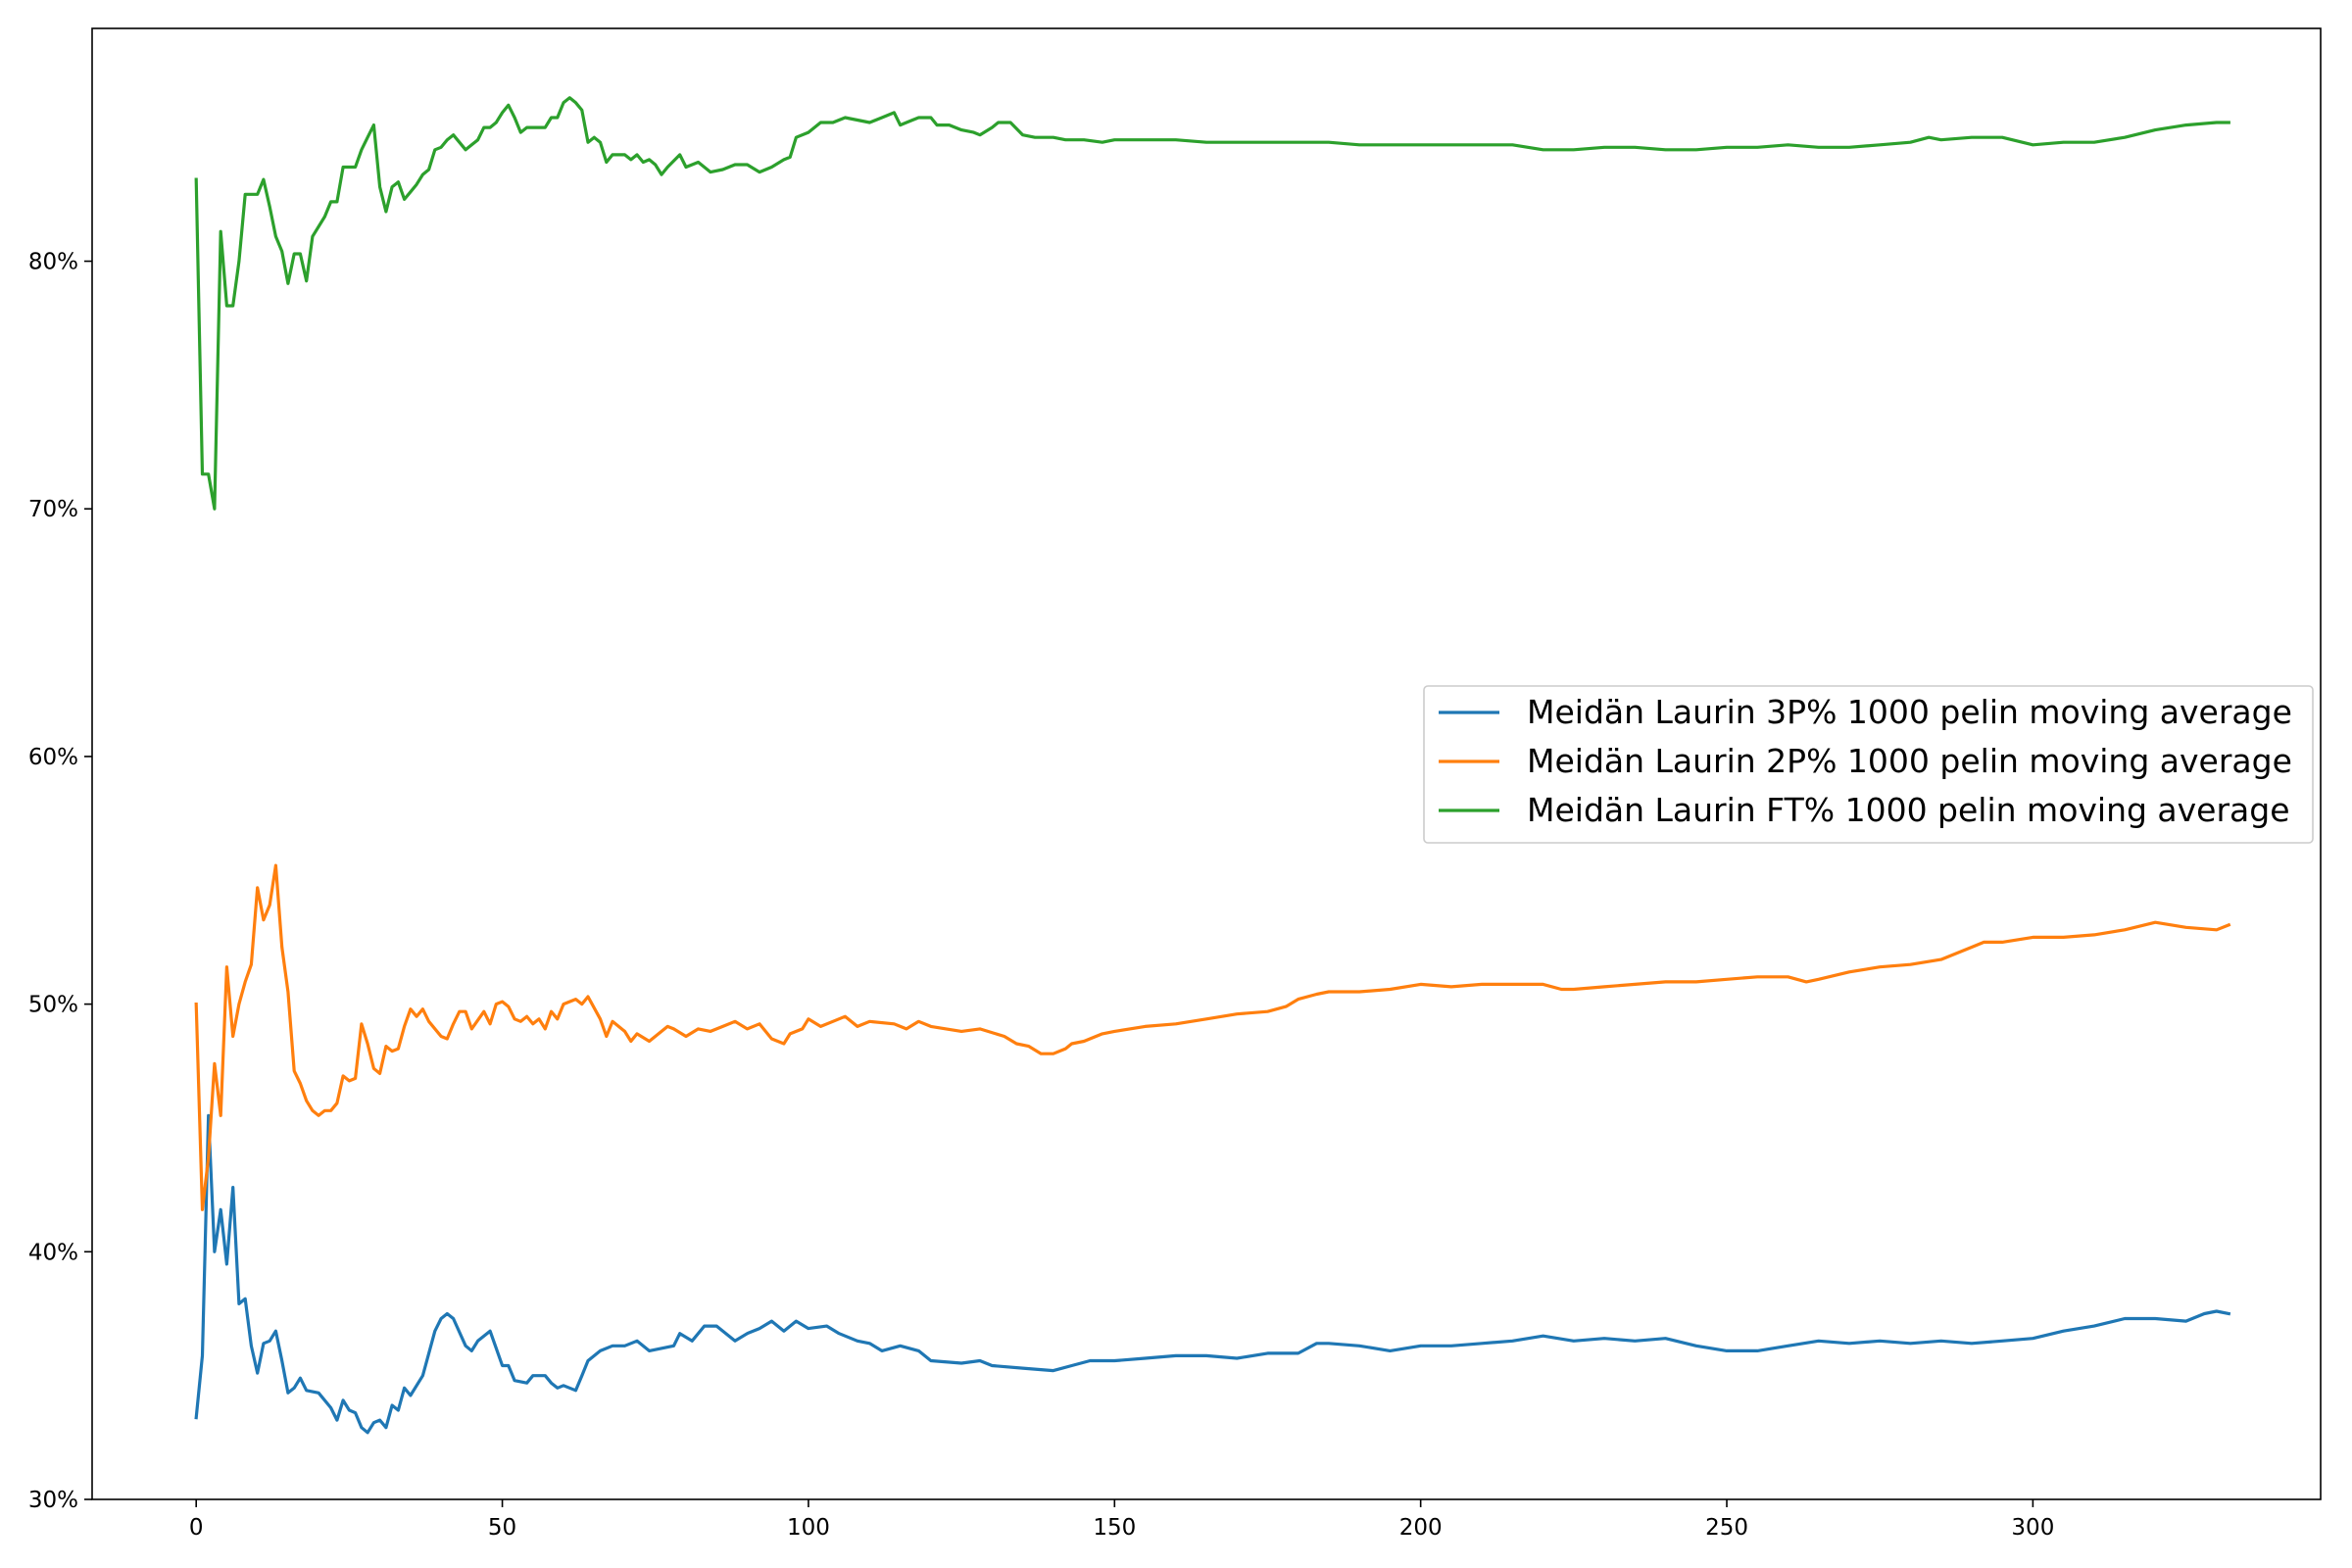 Image resolution: width=2352 pixels, height=1568 pixels. What do you see at coordinates (2033, 1528) in the screenshot?
I see `x-tick-label: 300` at bounding box center [2033, 1528].